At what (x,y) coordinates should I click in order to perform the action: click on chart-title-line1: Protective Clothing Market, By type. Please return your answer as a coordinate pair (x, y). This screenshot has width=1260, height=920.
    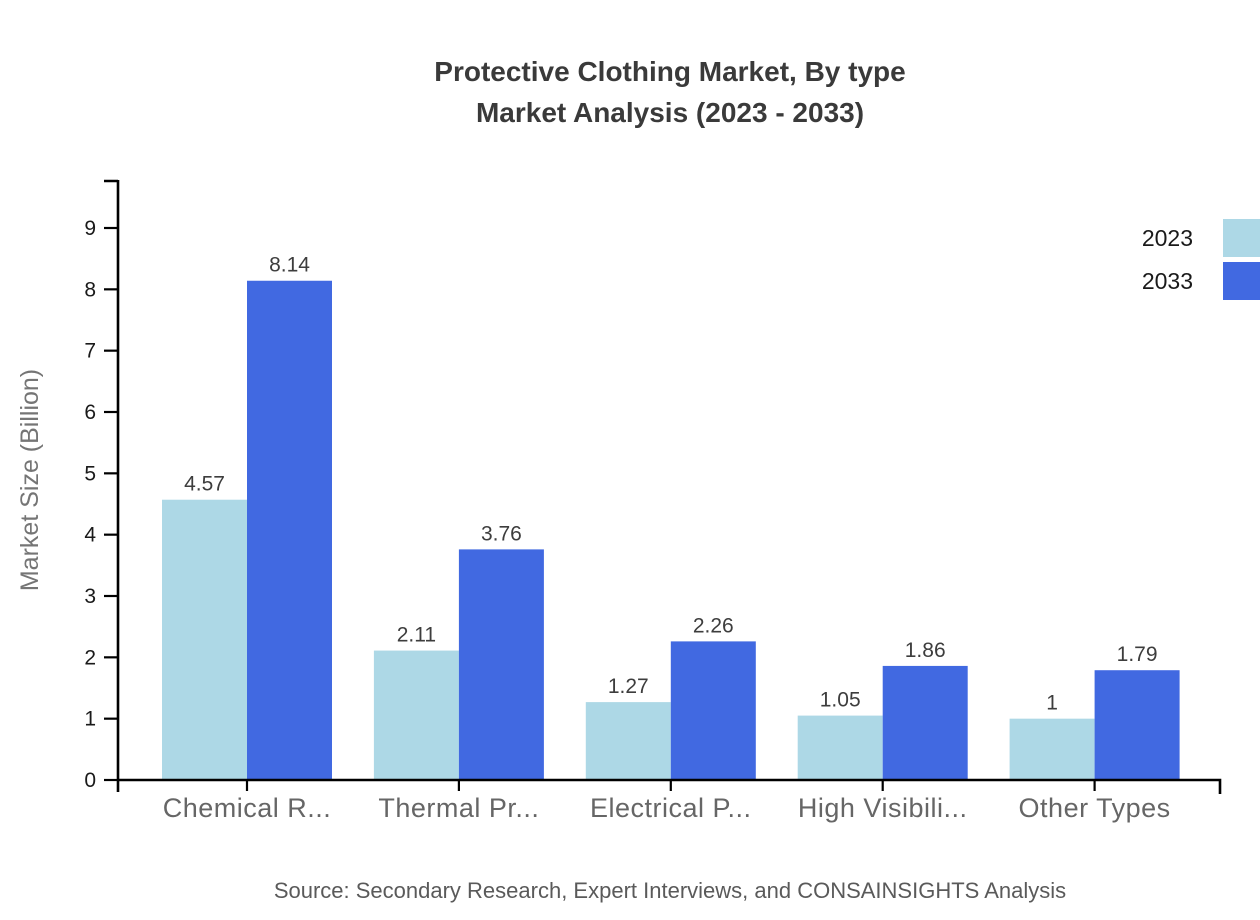
    Looking at the image, I should click on (670, 71).